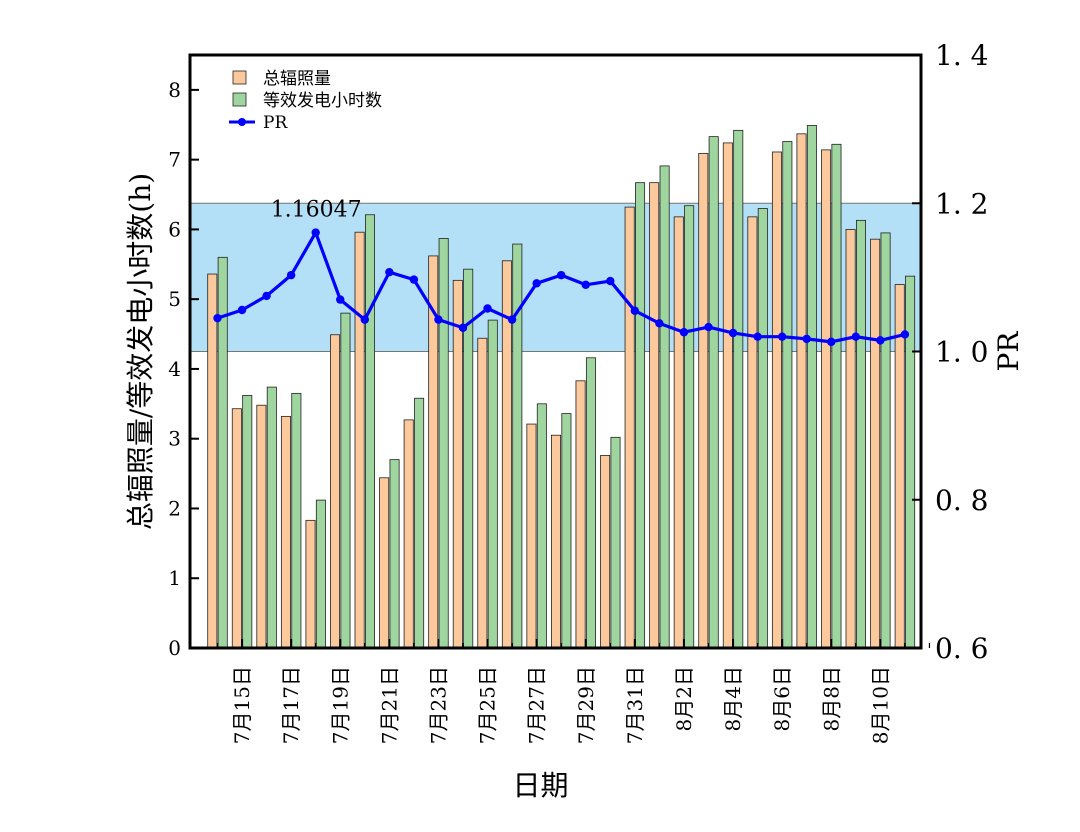 This screenshot has width=1080, height=832. Describe the element at coordinates (561, 287) in the screenshot. I see `pr-line-group` at that location.